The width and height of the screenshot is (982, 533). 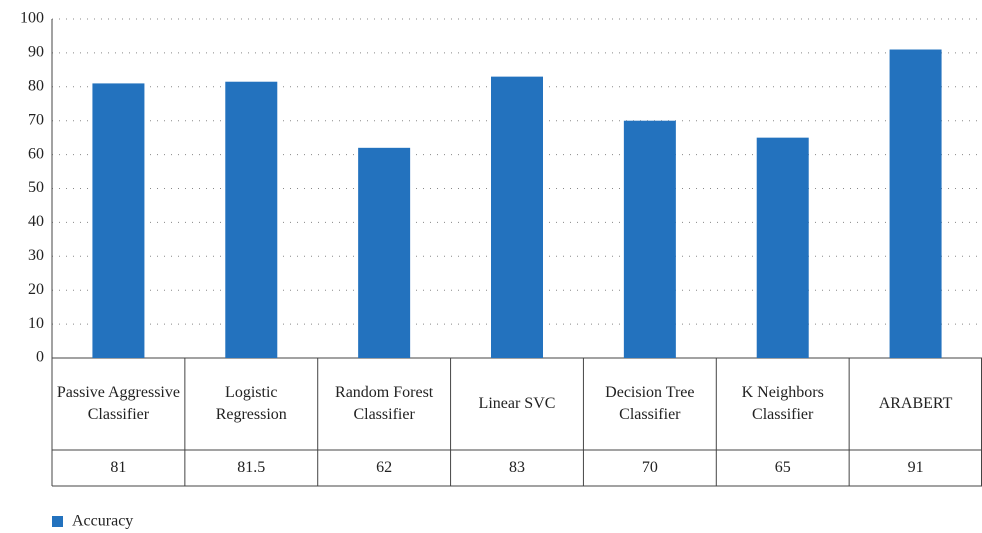 What do you see at coordinates (36, 255) in the screenshot?
I see `y-tick-label: 30` at bounding box center [36, 255].